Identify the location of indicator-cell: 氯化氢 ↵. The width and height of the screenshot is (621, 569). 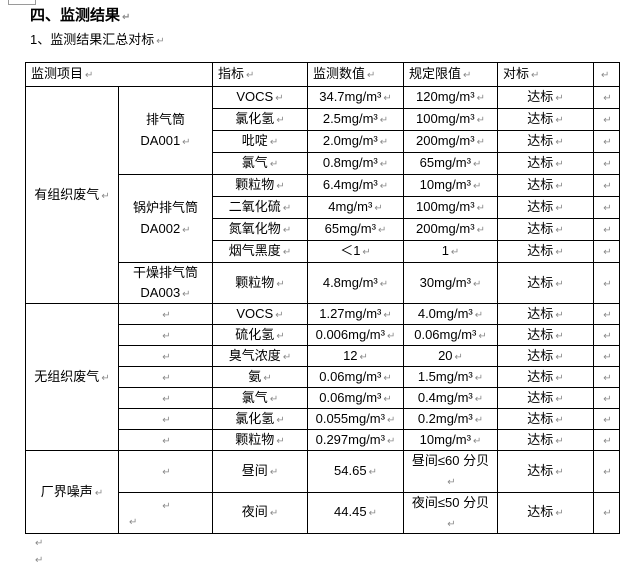
(260, 419).